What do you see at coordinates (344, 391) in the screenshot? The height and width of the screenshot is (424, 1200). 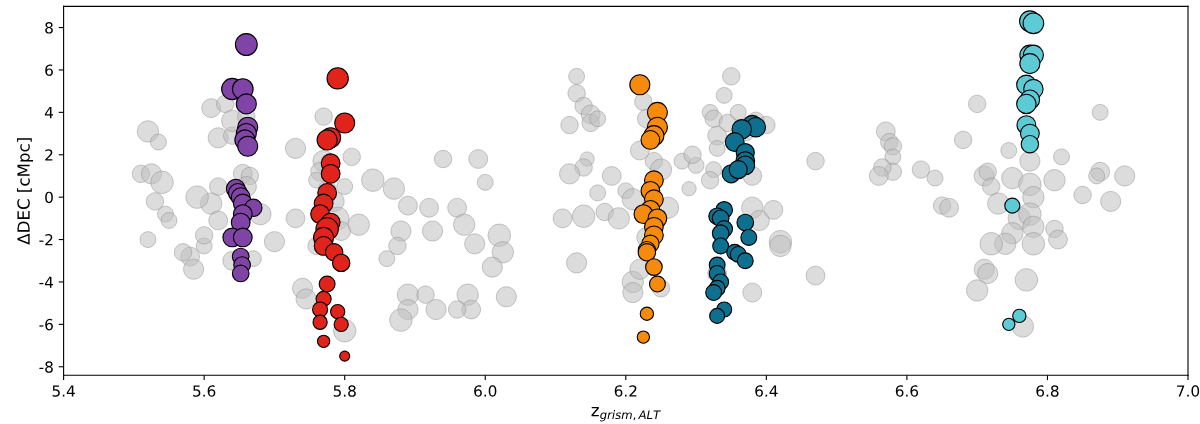 I see `x-tick-label: 5.8` at bounding box center [344, 391].